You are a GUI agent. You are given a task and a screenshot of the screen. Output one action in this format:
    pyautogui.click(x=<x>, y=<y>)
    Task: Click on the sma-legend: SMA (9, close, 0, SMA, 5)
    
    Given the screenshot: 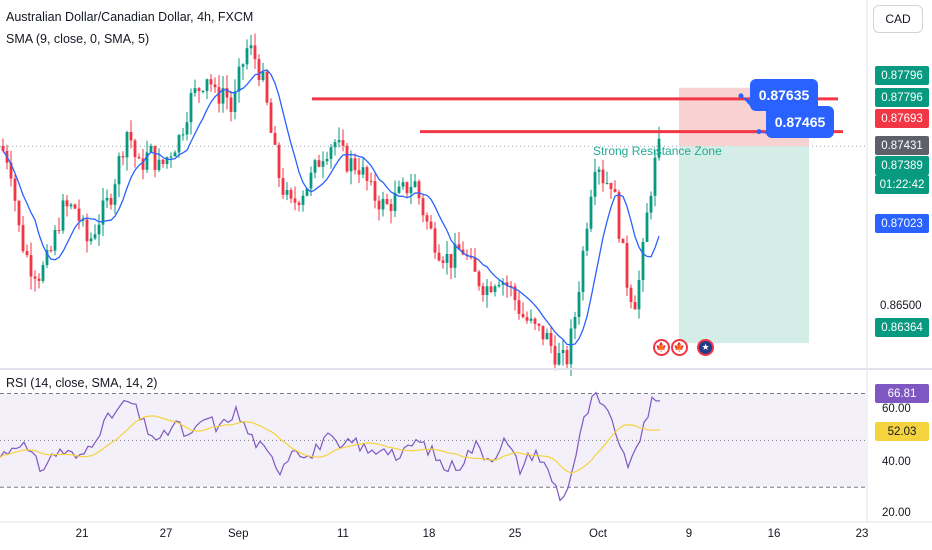 What is the action you would take?
    pyautogui.click(x=78, y=39)
    